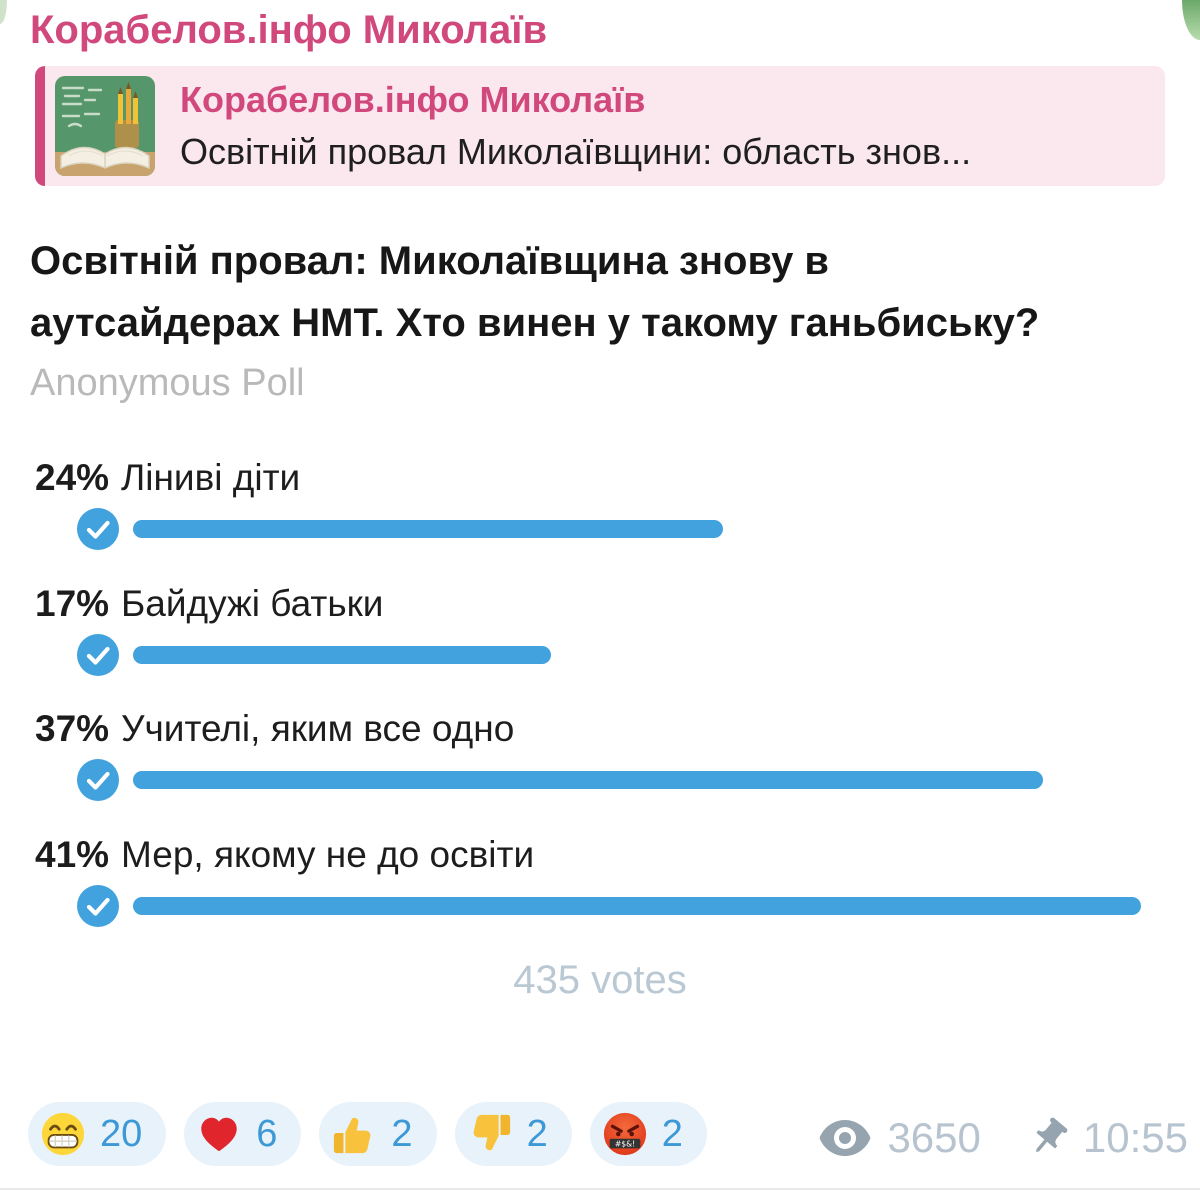 Image resolution: width=1200 pixels, height=1200 pixels. I want to click on option-text: 37% Учителі, яким все одно, so click(274, 729).